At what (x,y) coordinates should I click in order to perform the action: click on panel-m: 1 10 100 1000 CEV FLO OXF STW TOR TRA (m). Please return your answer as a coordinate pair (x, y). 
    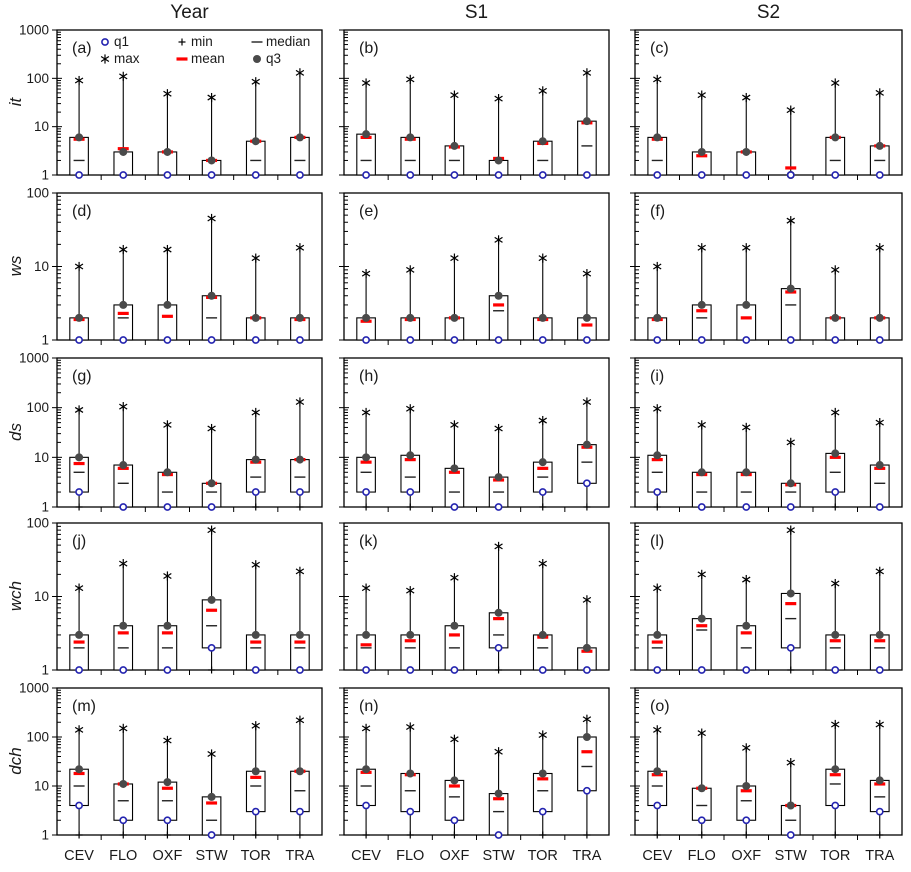
    Looking at the image, I should click on (171, 772).